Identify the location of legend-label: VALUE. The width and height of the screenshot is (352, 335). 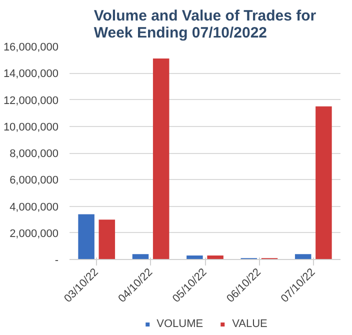
(250, 324).